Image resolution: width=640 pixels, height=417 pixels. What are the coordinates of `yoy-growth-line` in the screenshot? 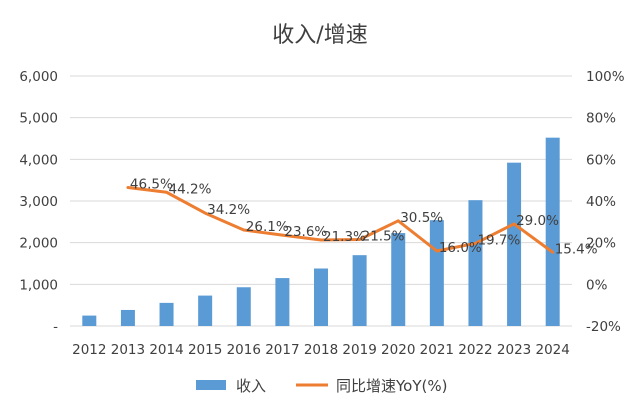 It's located at (340, 219).